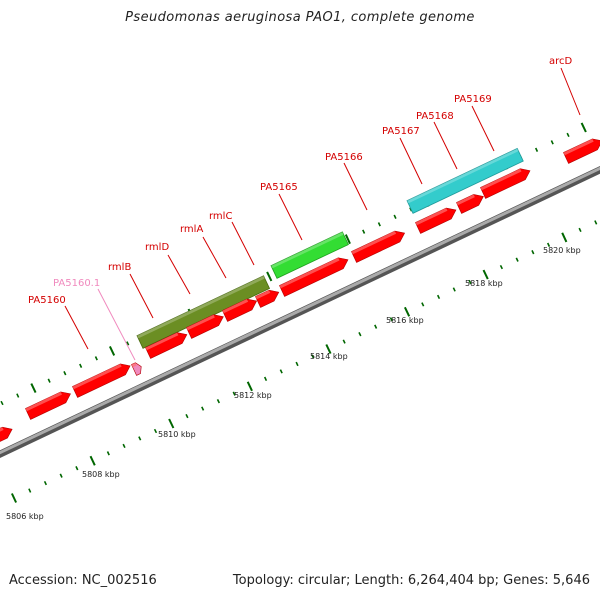 The width and height of the screenshot is (600, 600). I want to click on gene-arrow-rmld, so click(205, 325).